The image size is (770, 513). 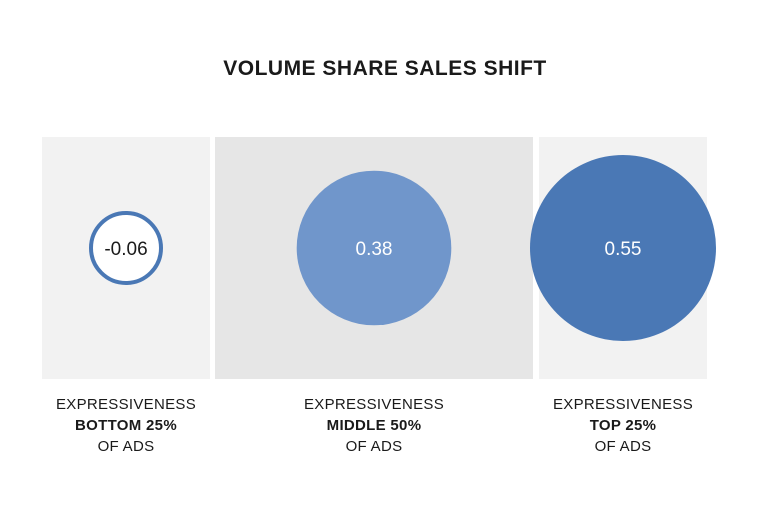 I want to click on category-label-line: BOTTOM 25%, so click(x=126, y=425).